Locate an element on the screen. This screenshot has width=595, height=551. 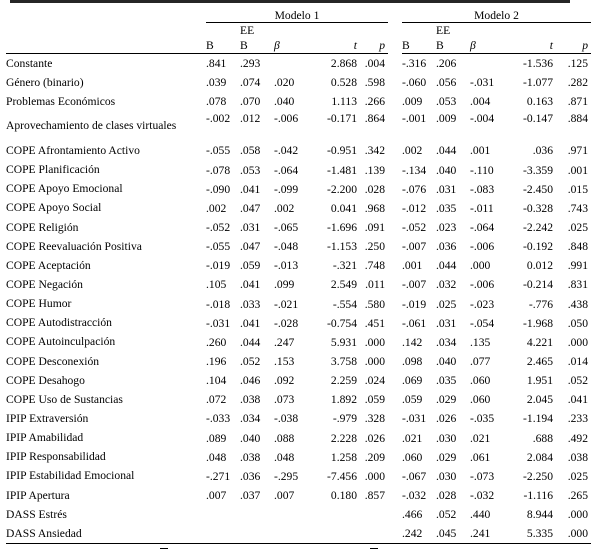
m2-se-cell: .036 is located at coordinates (446, 247).